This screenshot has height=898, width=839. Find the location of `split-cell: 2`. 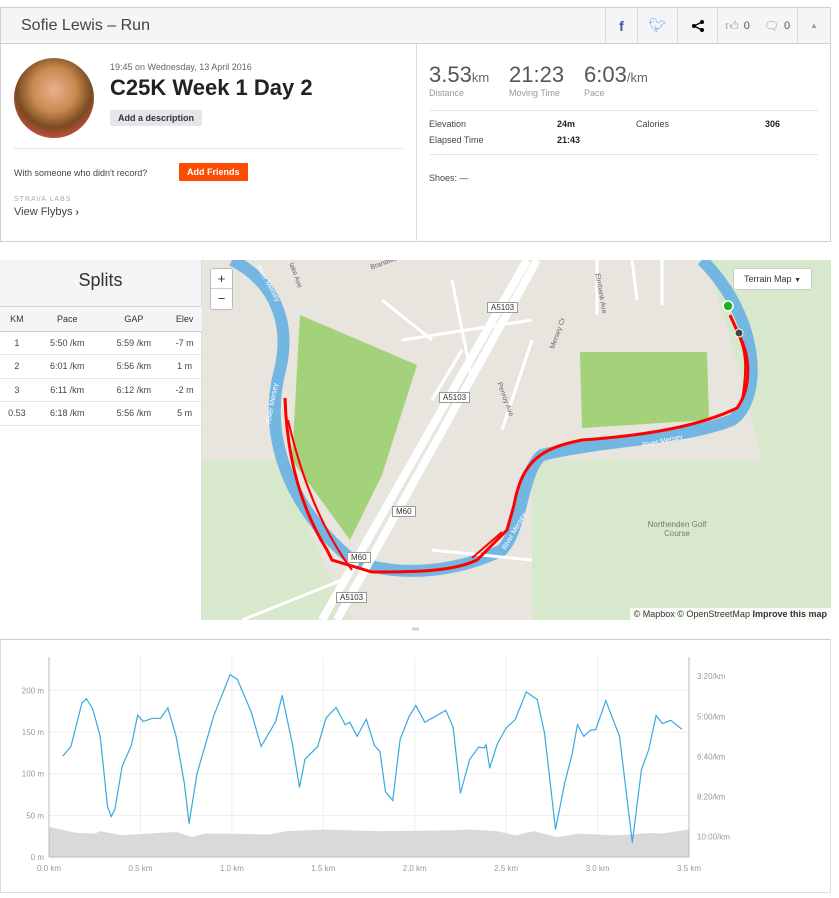

split-cell: 2 is located at coordinates (17, 366).